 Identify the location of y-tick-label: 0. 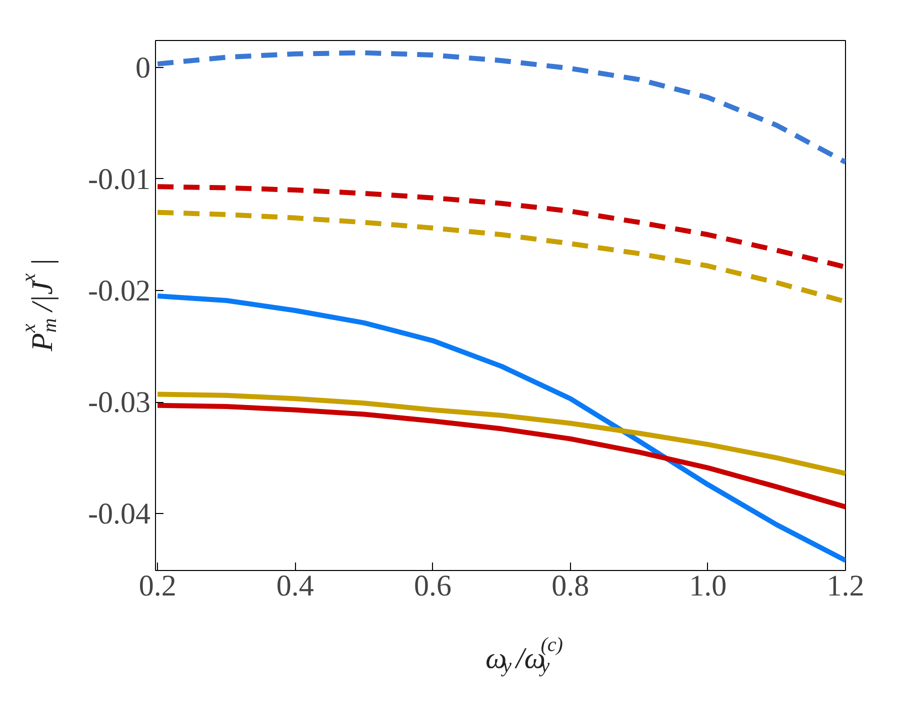
(143, 67).